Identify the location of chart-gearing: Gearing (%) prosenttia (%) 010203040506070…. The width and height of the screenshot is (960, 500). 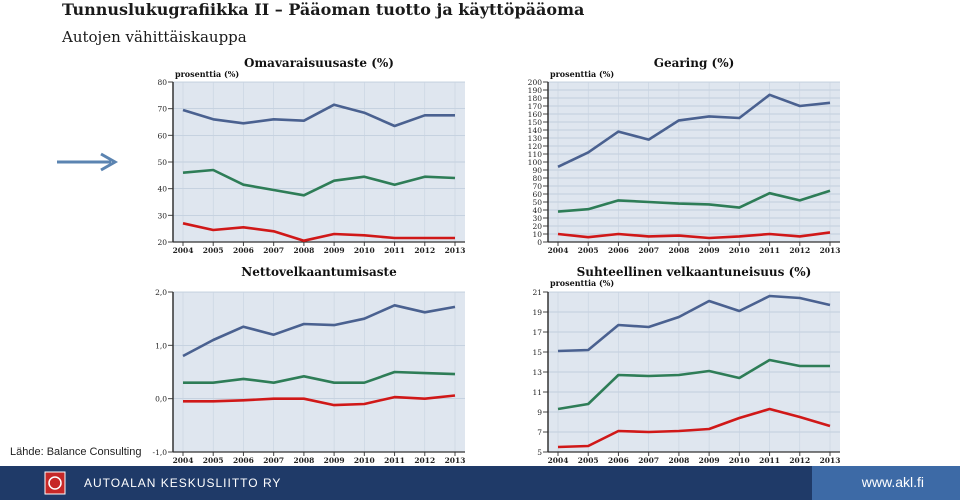
(684, 155).